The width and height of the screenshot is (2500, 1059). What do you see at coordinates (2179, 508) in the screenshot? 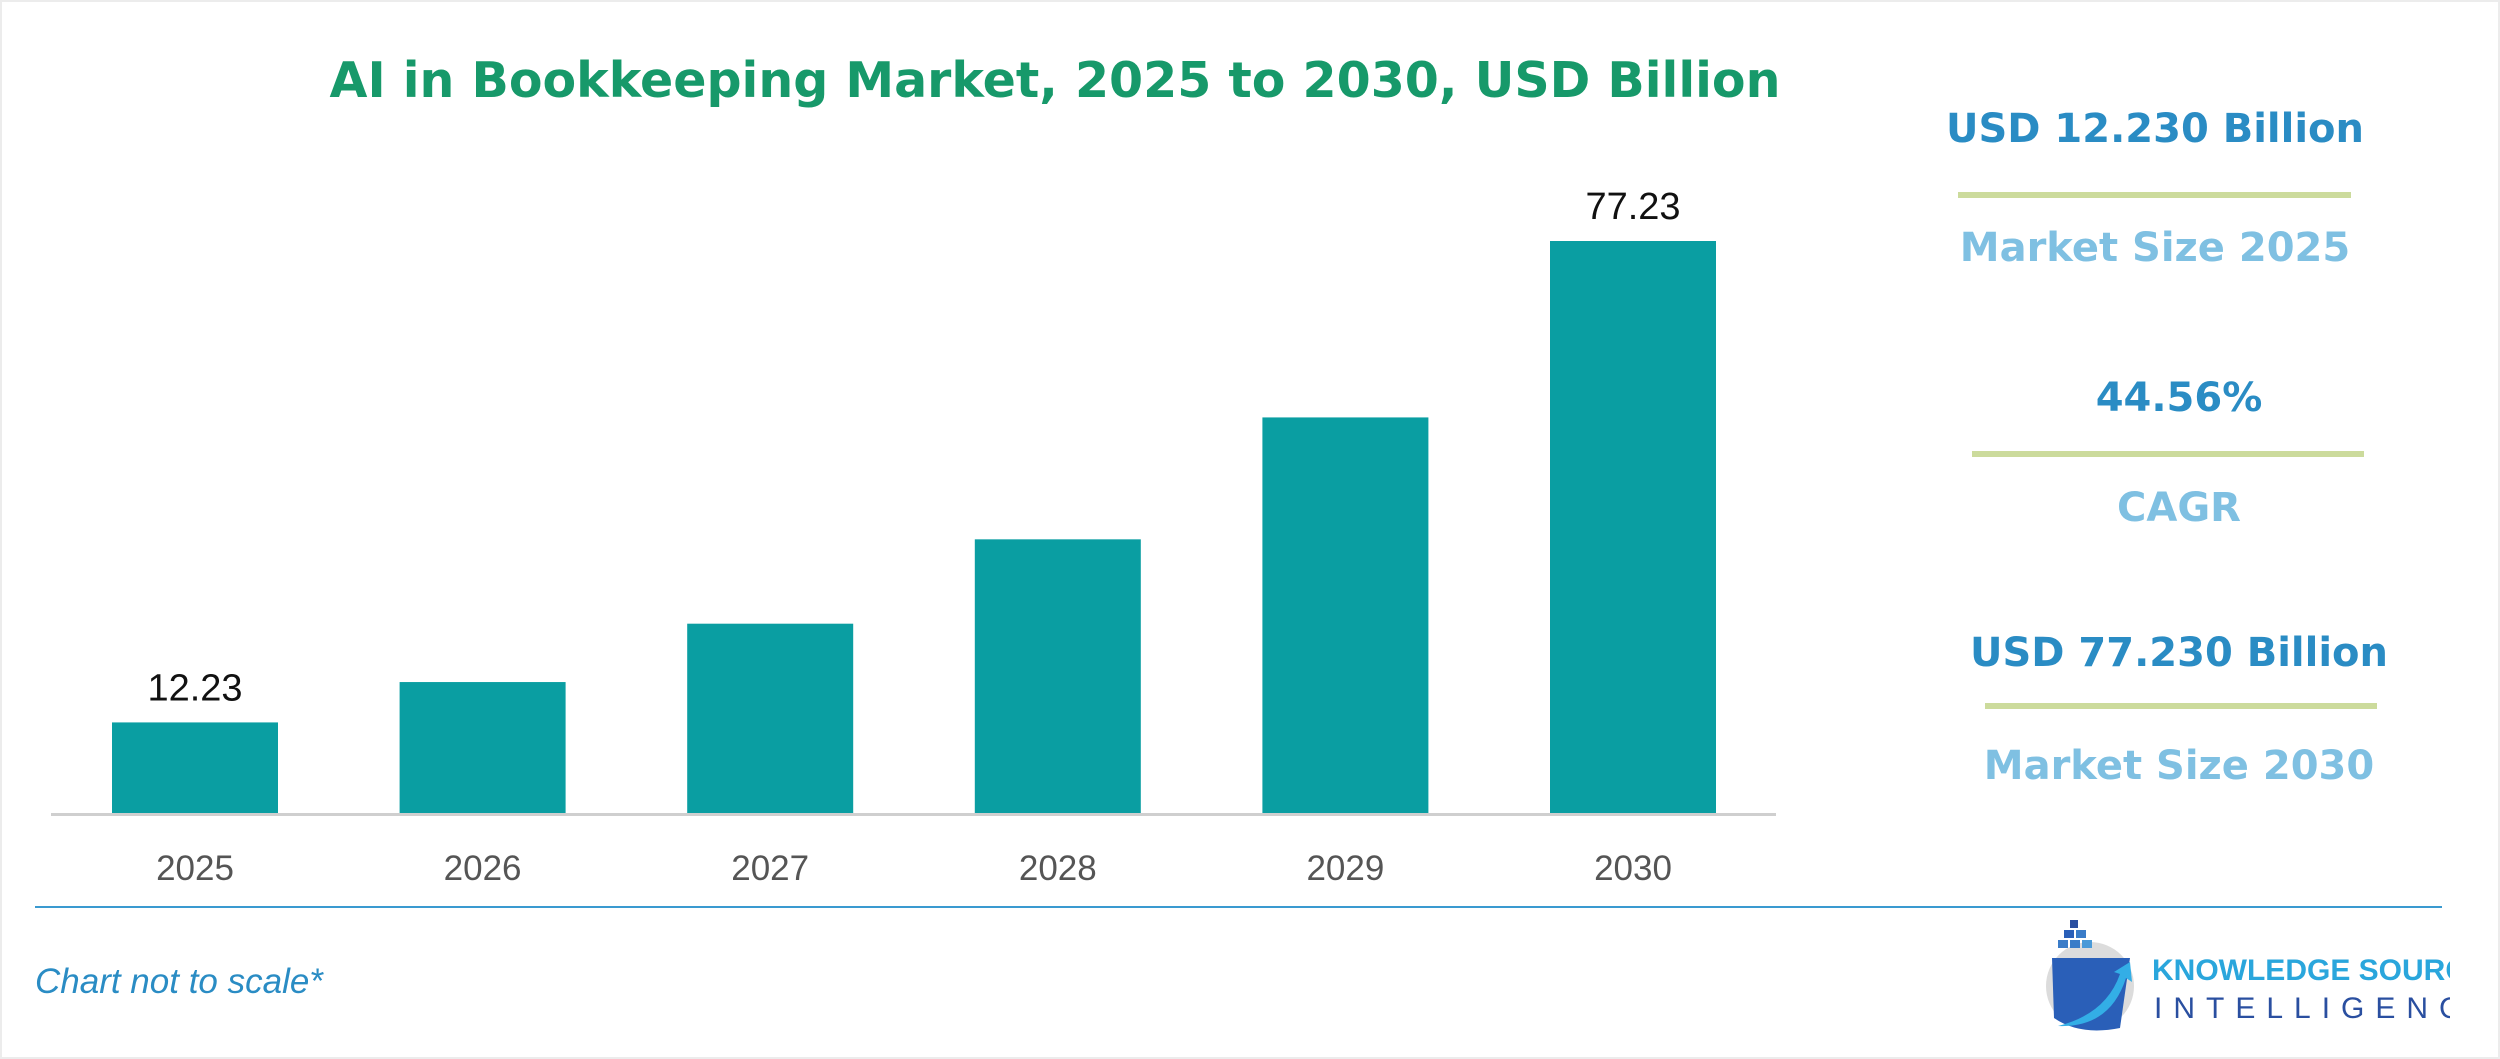
I see `stat-label-cagr: CAGR` at bounding box center [2179, 508].